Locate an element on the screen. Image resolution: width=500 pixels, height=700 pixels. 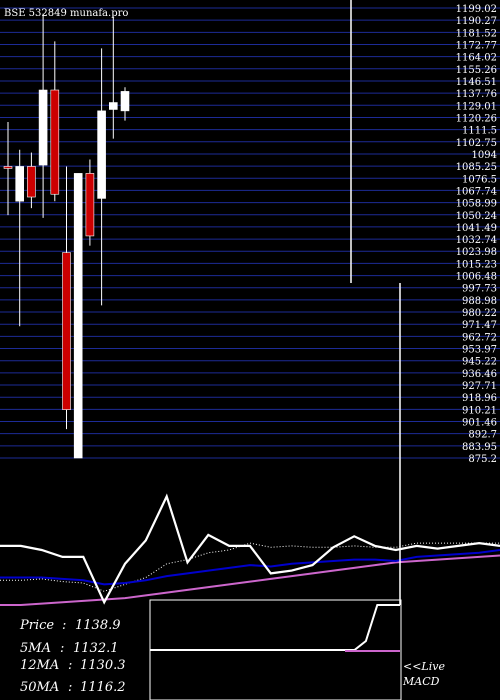
price-colon: : is located at coordinates (64, 625).